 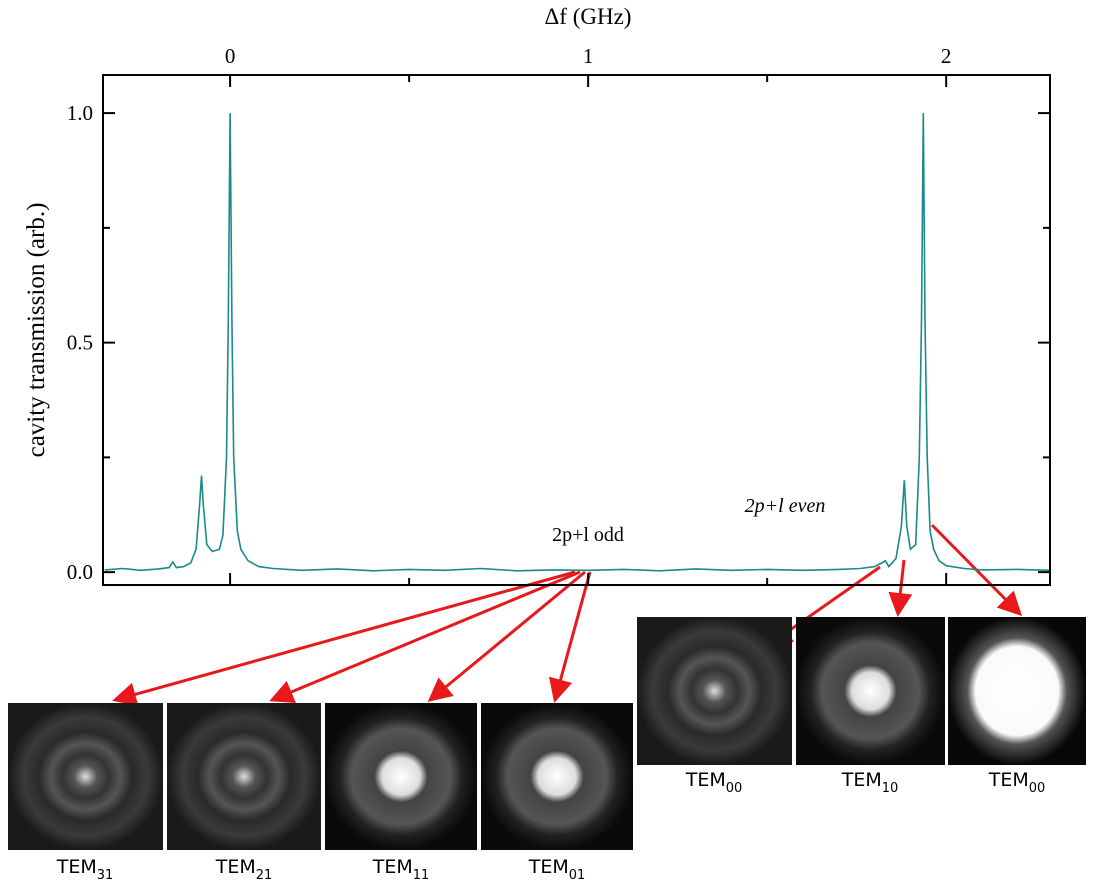 What do you see at coordinates (785, 506) in the screenshot?
I see `annotation: 2p+l even` at bounding box center [785, 506].